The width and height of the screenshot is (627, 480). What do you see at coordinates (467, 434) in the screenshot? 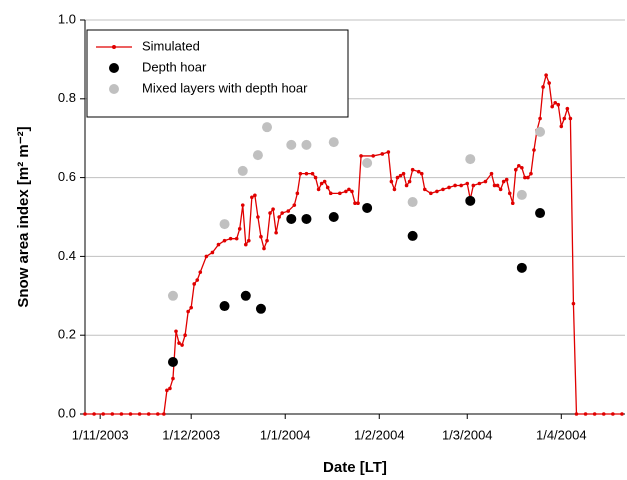
I see `x-tick-label: 1/3/2004` at bounding box center [467, 434].